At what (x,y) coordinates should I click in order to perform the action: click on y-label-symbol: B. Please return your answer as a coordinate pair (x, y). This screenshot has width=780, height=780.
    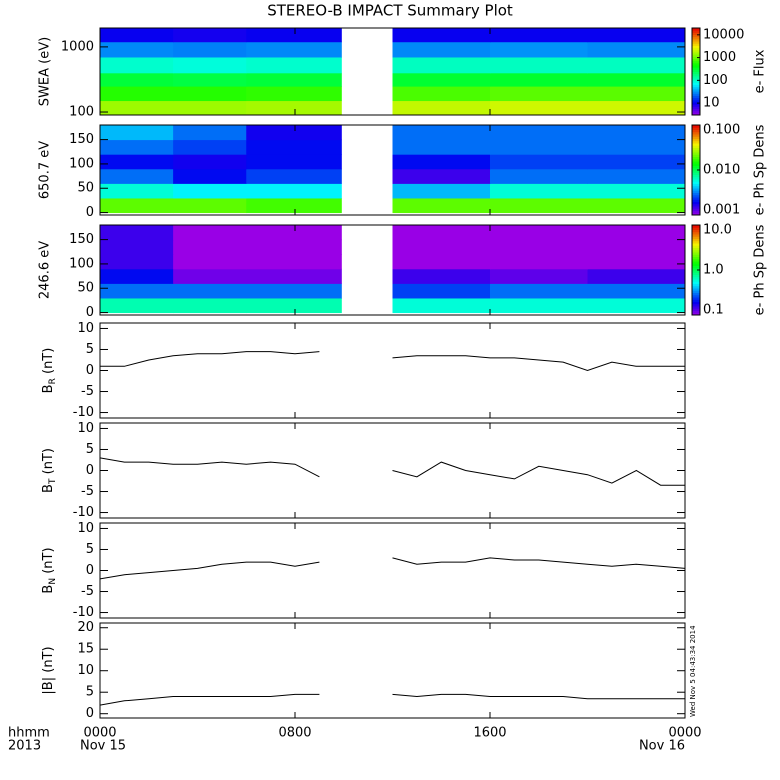
    Looking at the image, I should click on (48, 388).